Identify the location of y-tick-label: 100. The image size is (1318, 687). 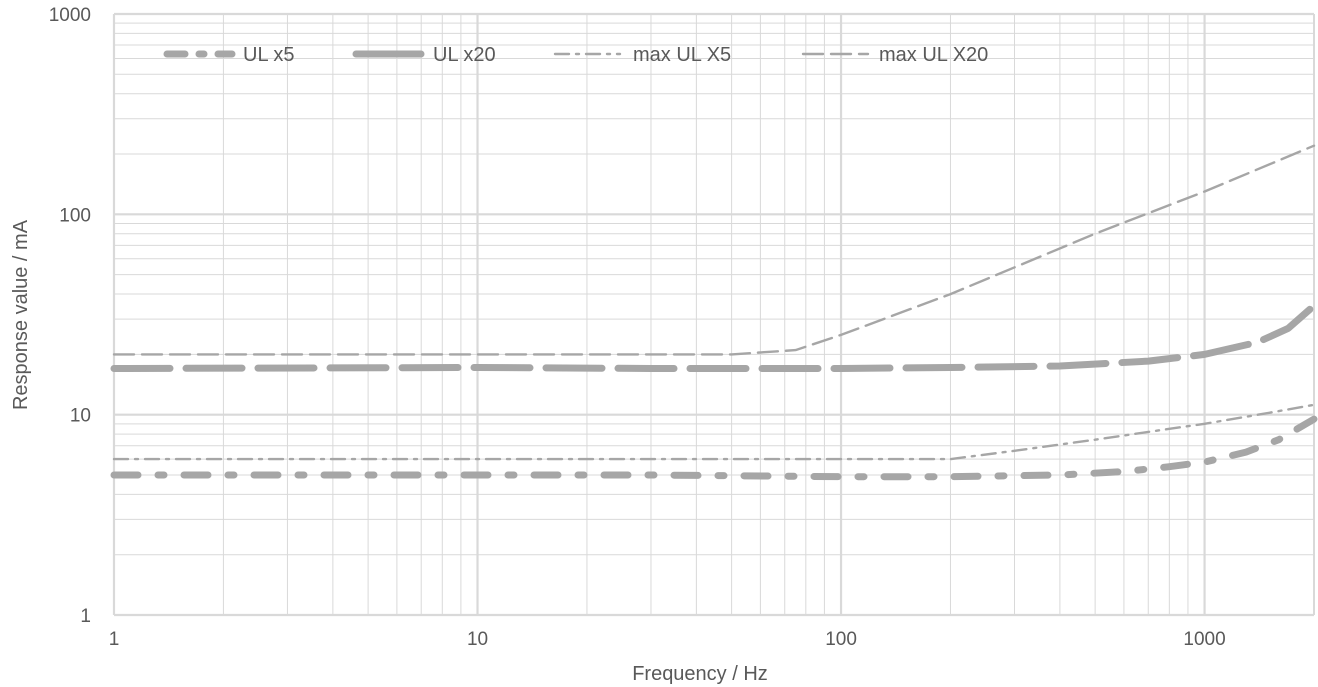
(75, 215).